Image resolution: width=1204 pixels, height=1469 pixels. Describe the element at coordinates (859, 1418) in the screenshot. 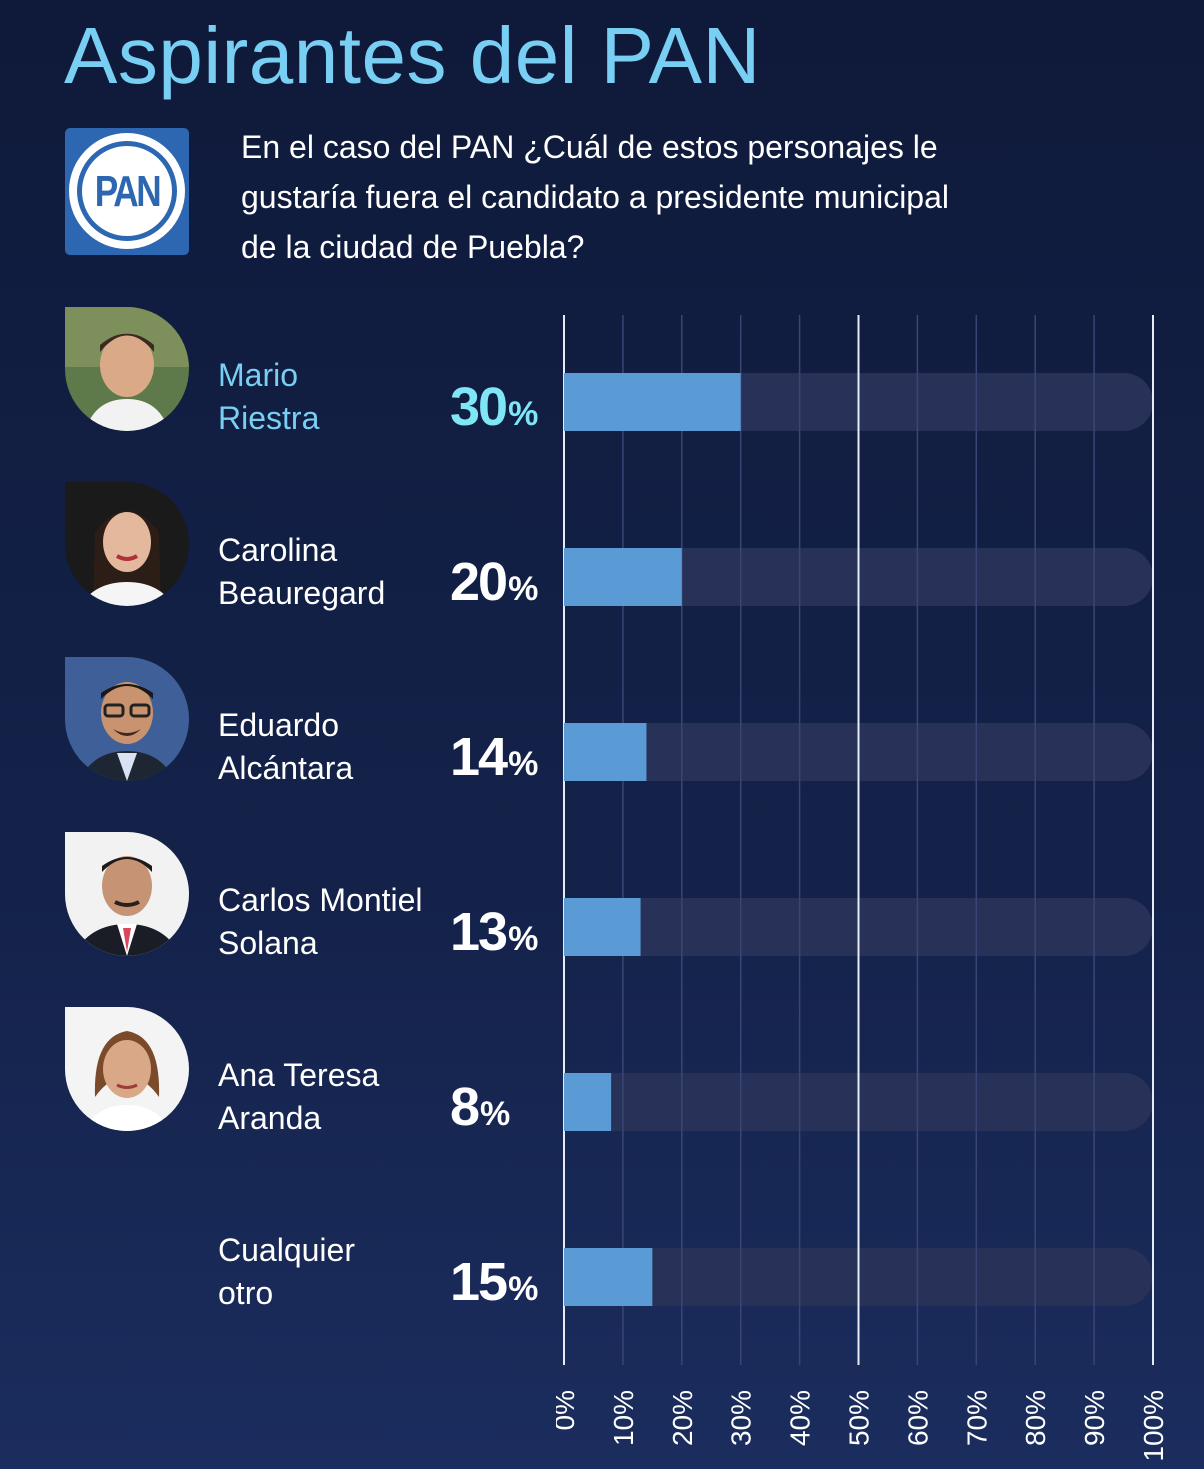

I see `tick-label: 50%` at that location.